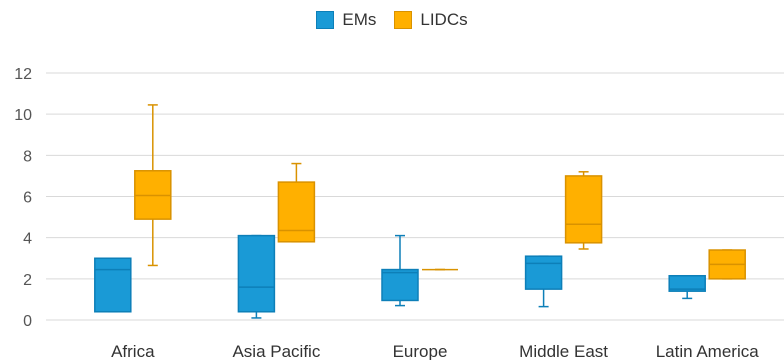 The height and width of the screenshot is (360, 784). I want to click on x-tick-label: Africa, so click(133, 351).